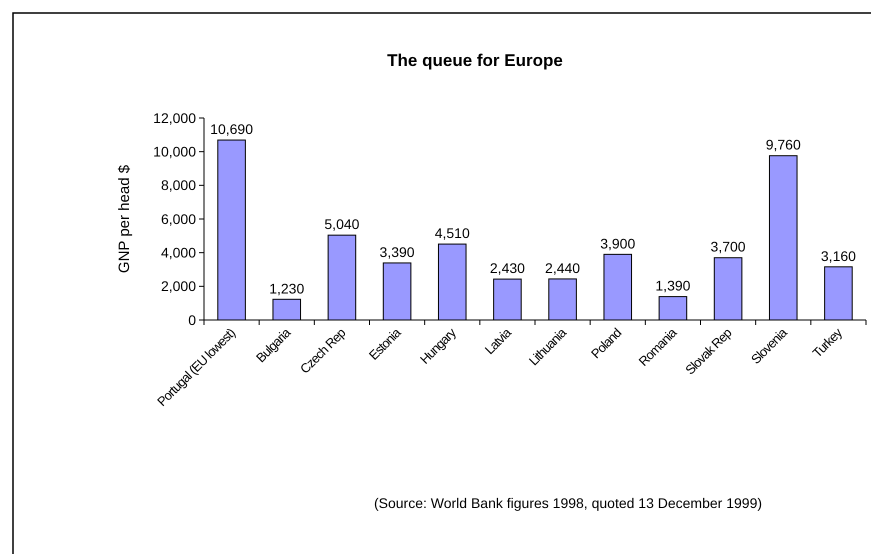 The height and width of the screenshot is (554, 871). I want to click on y-axis-title: GNP per head $, so click(124, 219).